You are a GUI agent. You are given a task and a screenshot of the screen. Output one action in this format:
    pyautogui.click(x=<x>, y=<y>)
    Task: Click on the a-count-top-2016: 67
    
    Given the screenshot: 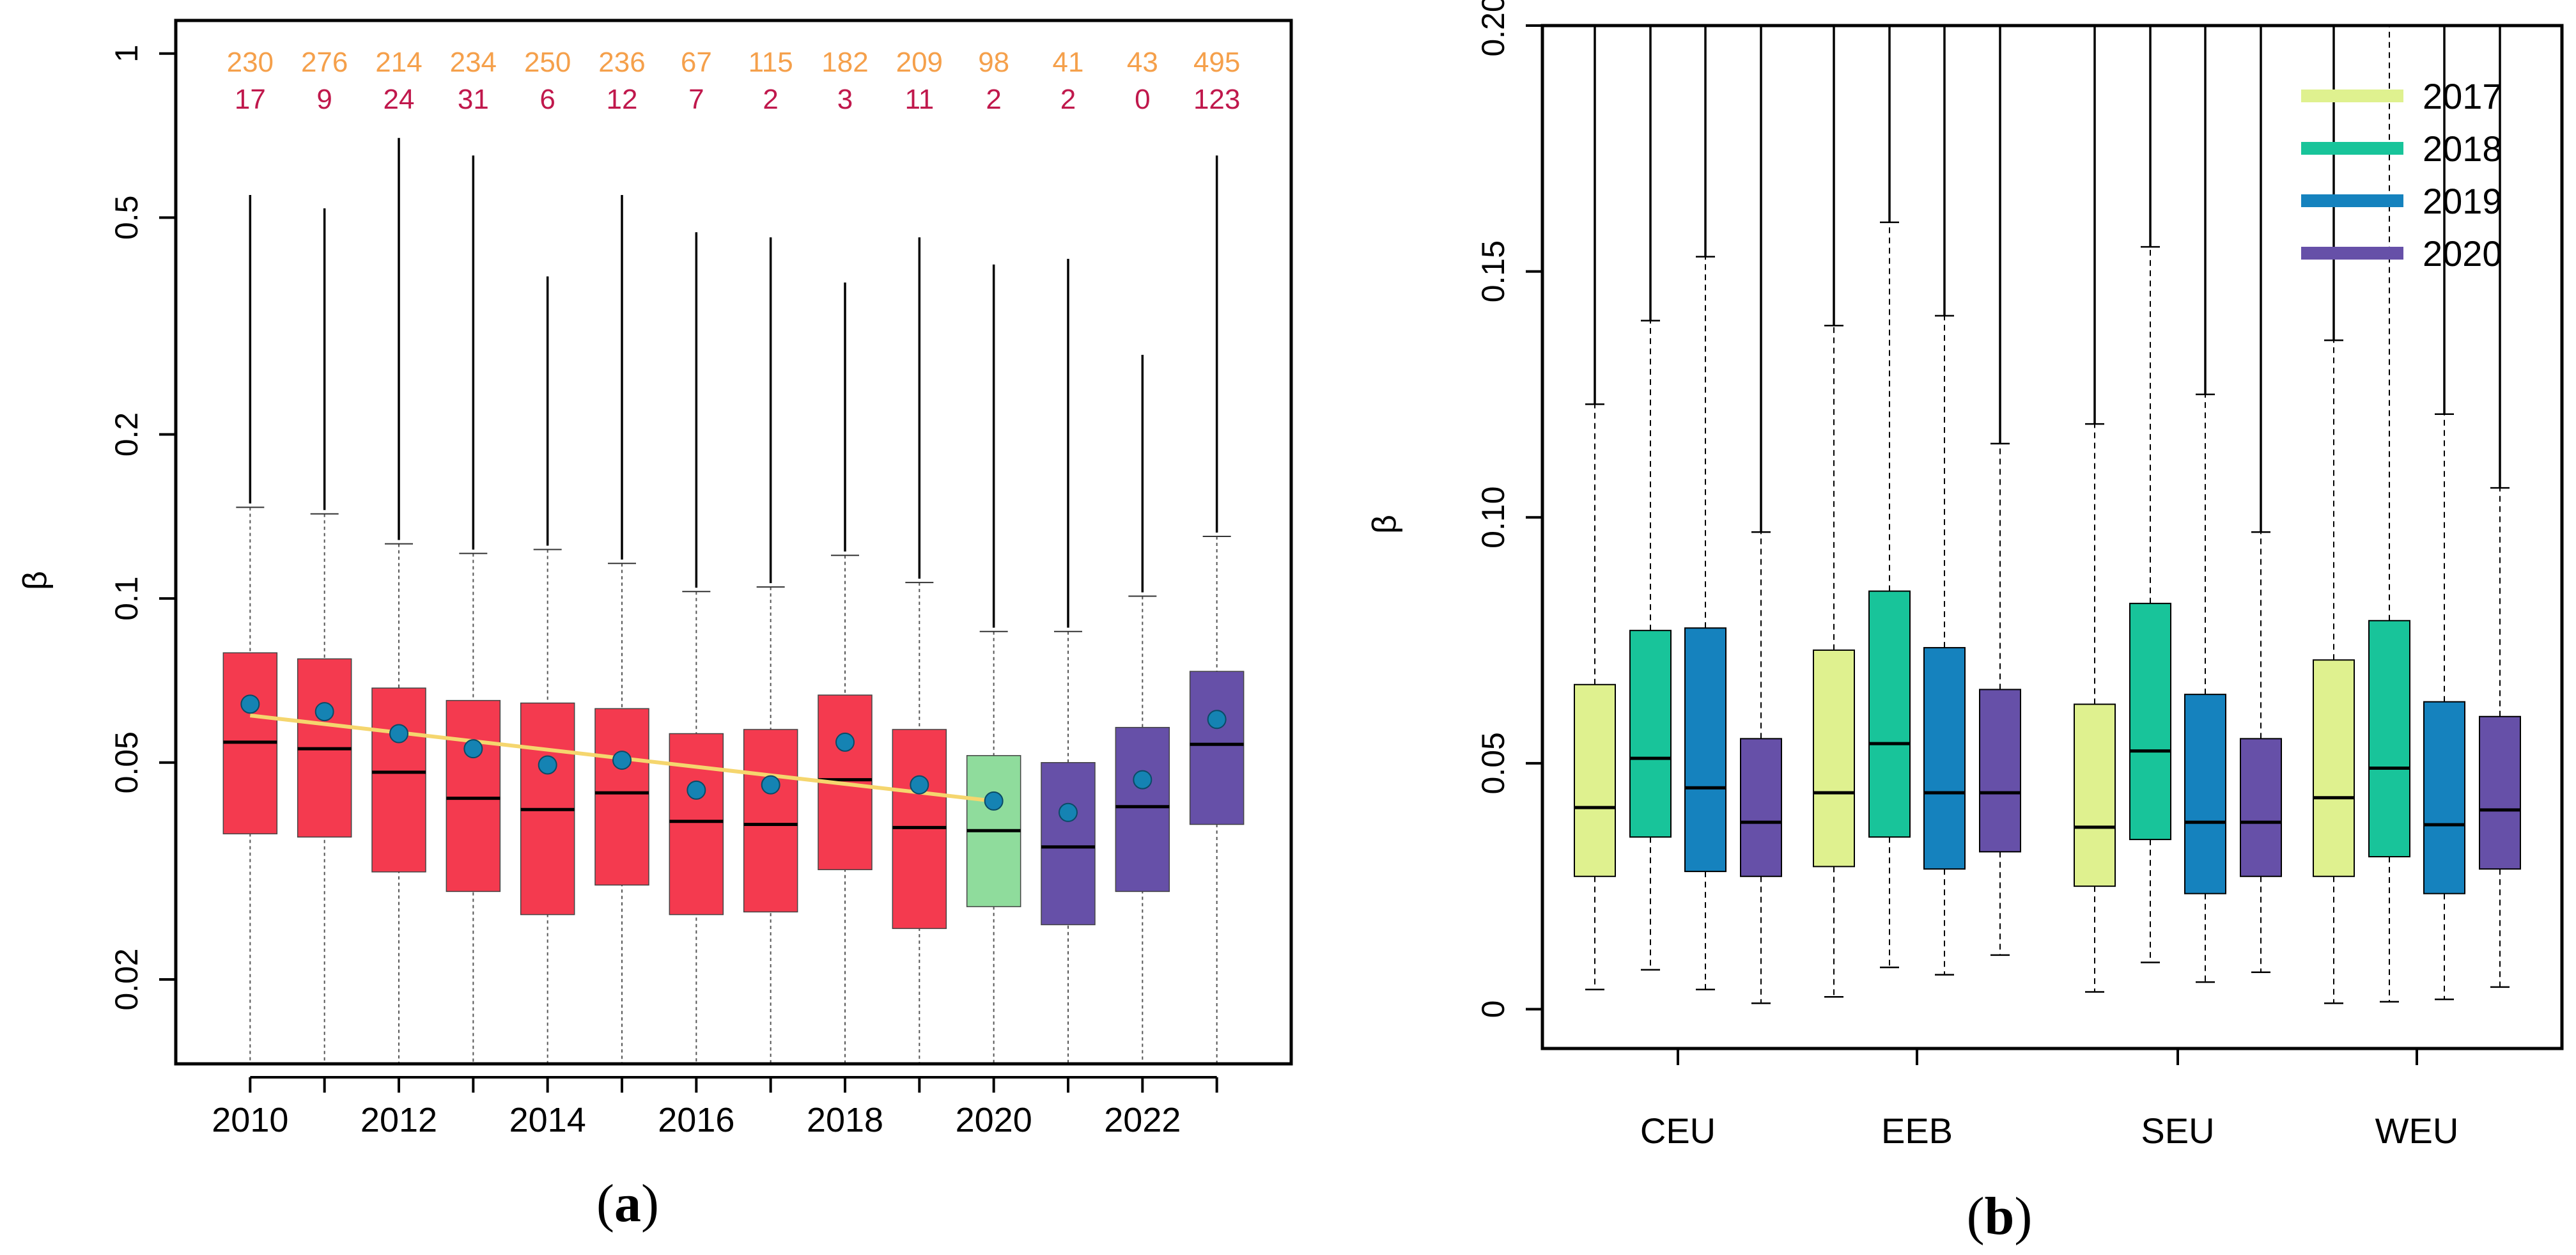 What is the action you would take?
    pyautogui.click(x=696, y=62)
    